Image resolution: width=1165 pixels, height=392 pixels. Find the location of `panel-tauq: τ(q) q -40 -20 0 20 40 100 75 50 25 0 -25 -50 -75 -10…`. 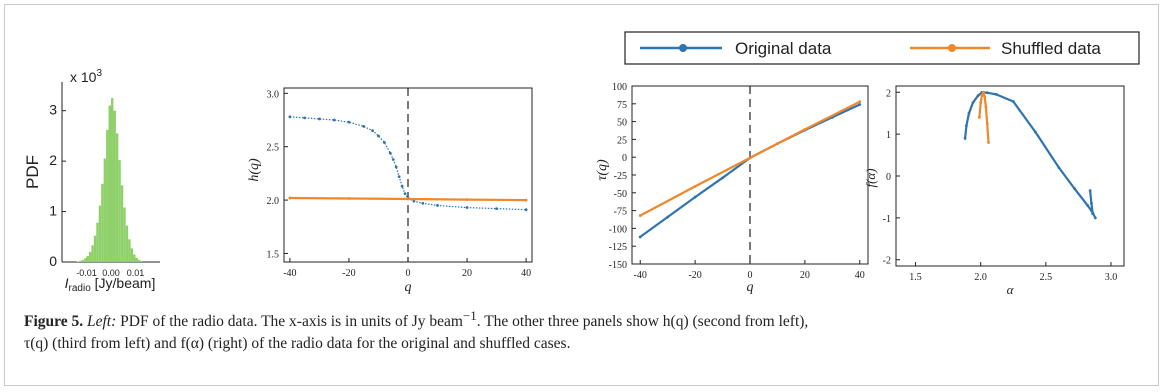

panel-tauq: τ(q) q -40 -20 0 20 40 100 75 50 25 0 -25 -50 -75 -10… is located at coordinates (732, 188).